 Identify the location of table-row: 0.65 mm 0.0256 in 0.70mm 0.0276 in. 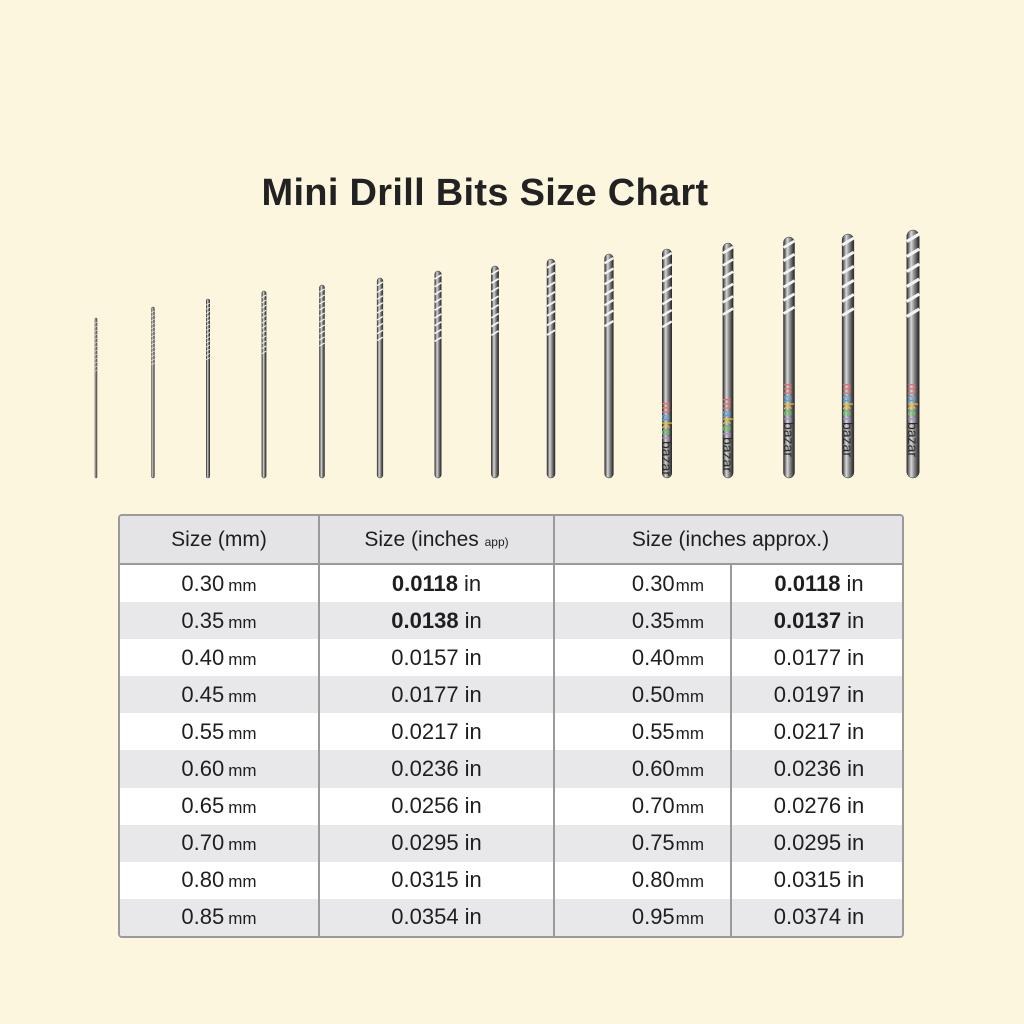
(511, 806).